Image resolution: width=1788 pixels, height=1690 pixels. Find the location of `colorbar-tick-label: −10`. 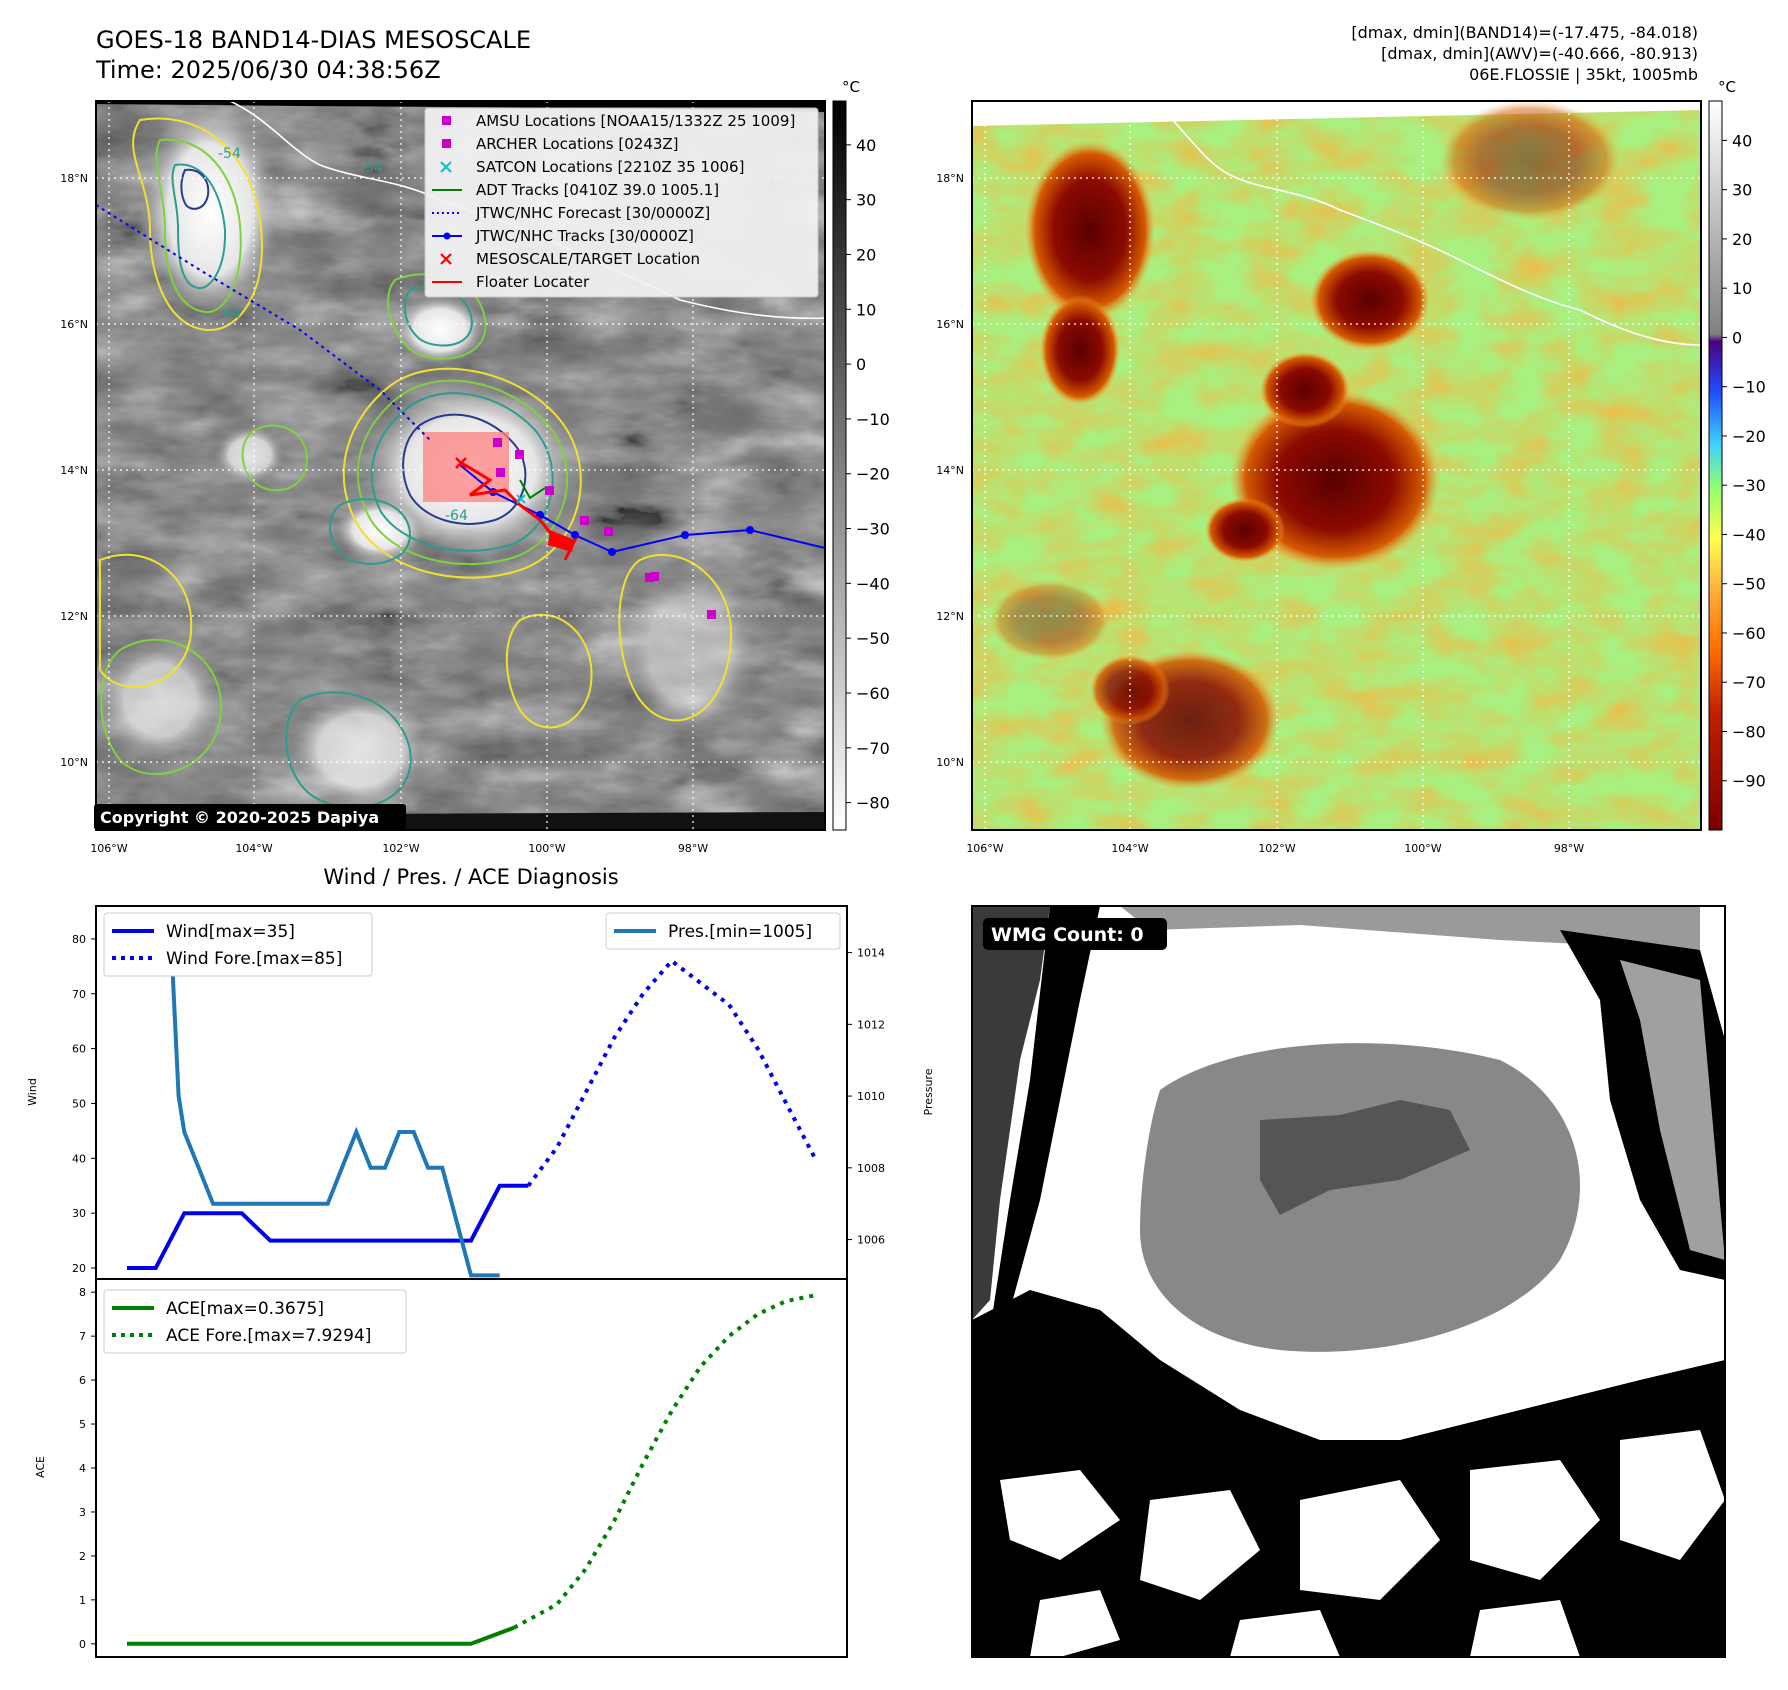

colorbar-tick-label: −10 is located at coordinates (873, 419).